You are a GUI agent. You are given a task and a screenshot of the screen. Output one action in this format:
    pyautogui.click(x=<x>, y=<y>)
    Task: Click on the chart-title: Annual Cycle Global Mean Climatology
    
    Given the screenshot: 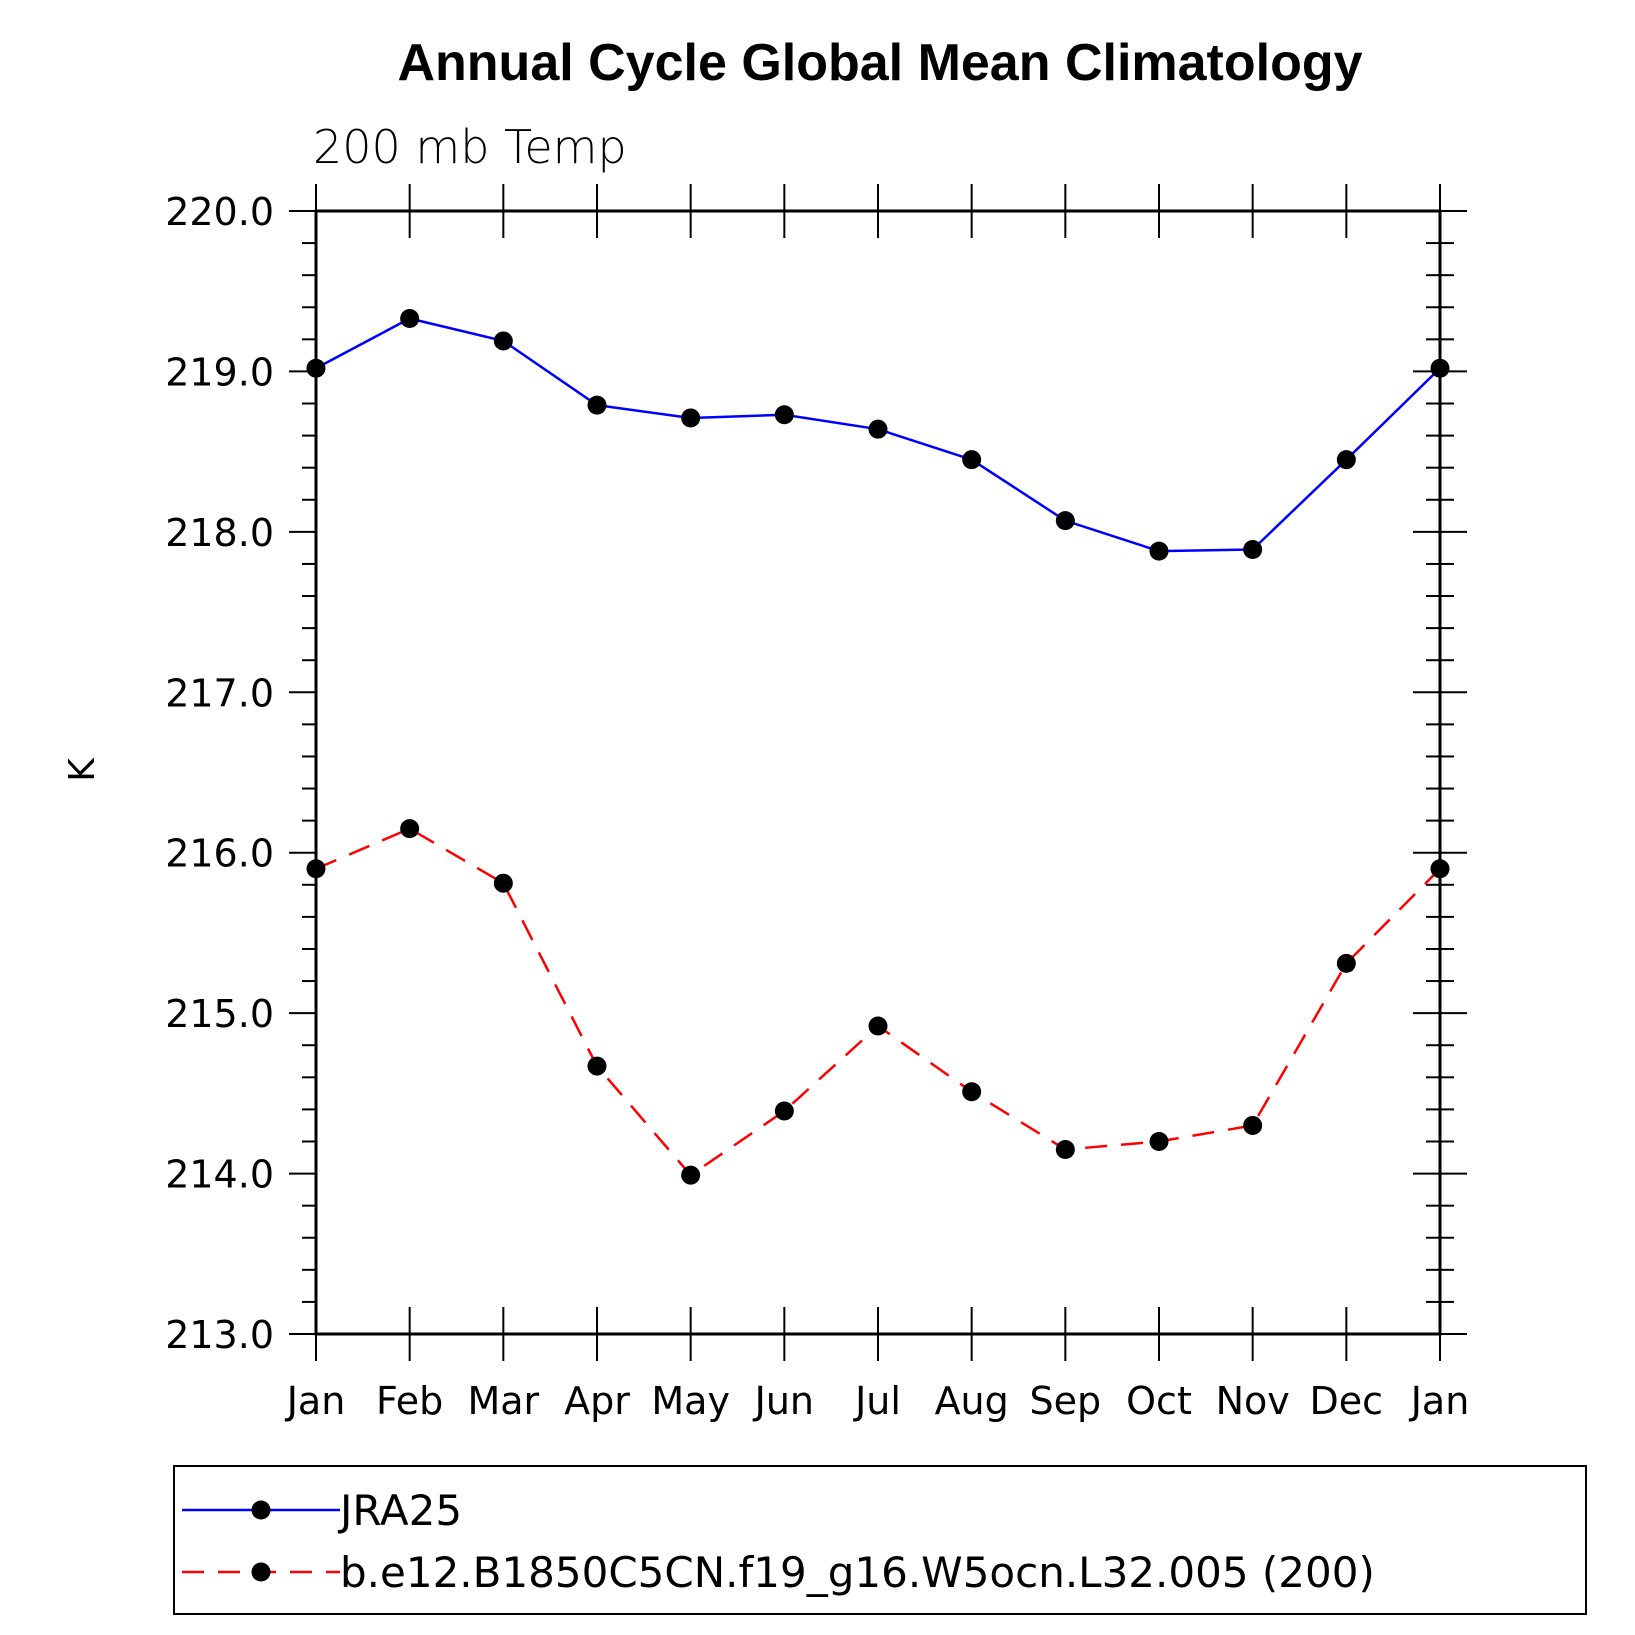 What is the action you would take?
    pyautogui.click(x=879, y=63)
    